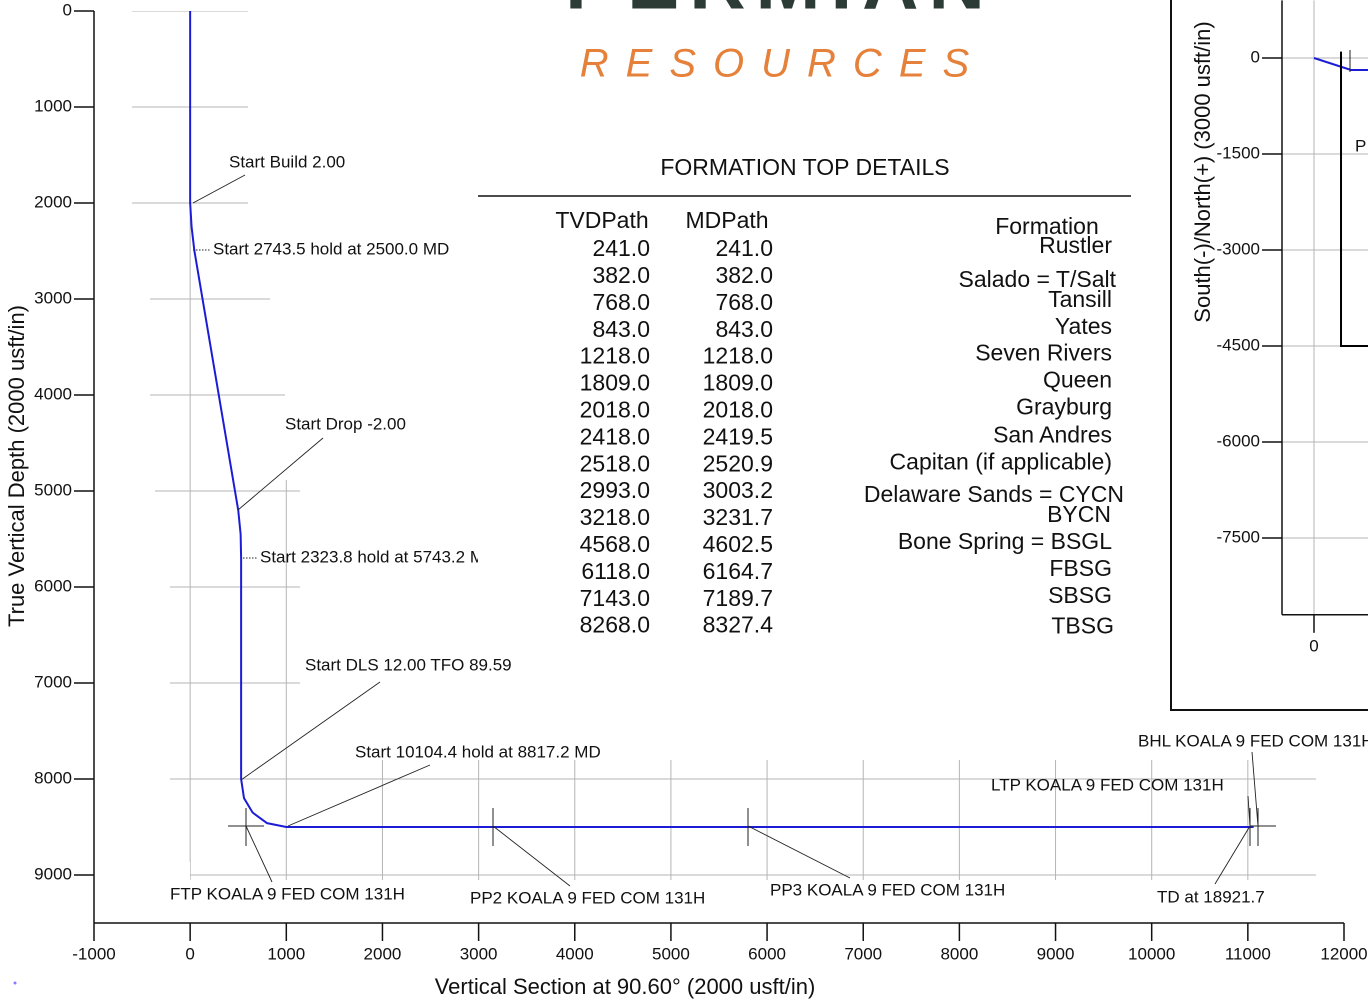  Describe the element at coordinates (1052, 434) in the screenshot. I see `formation-cell: San Andres` at that location.